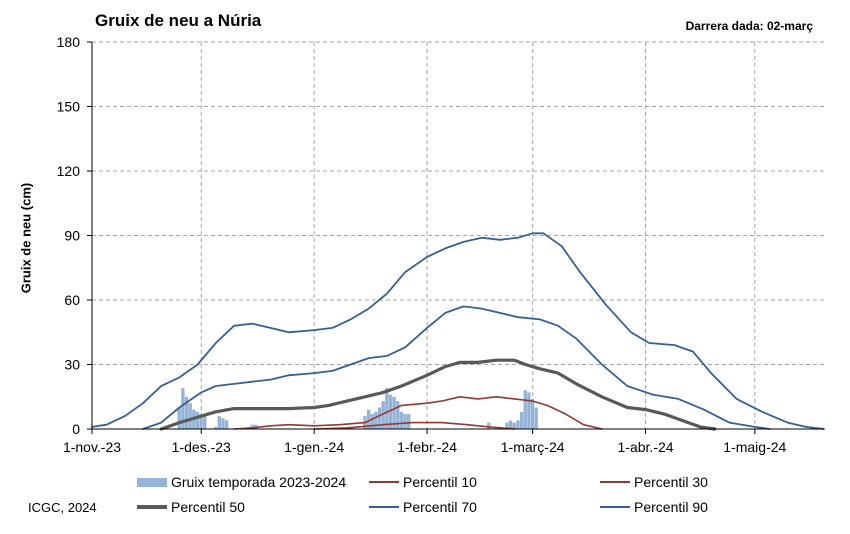  I want to click on legend-item-p50: Percentil 50, so click(191, 507).